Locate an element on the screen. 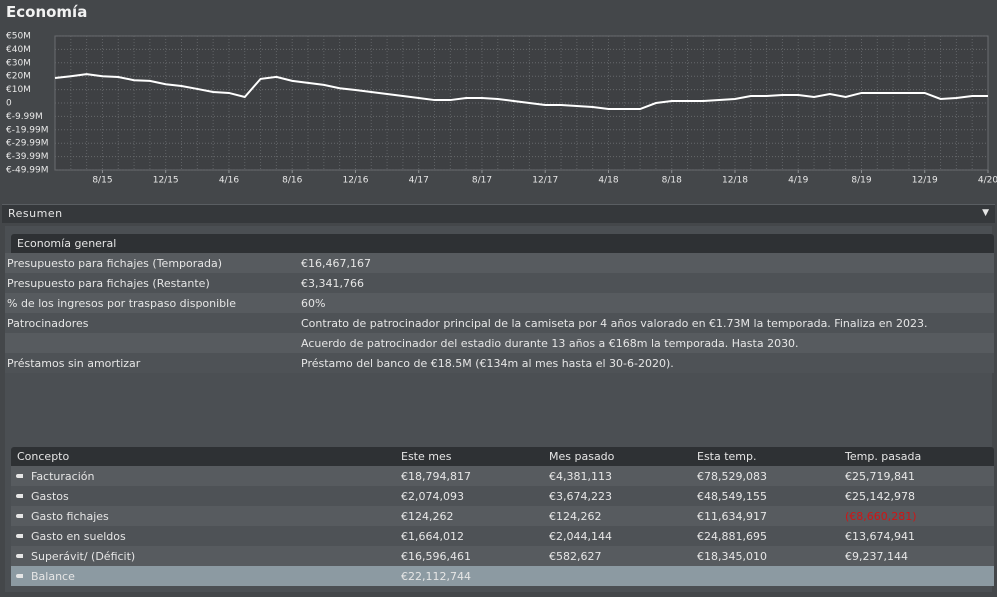 This screenshot has width=997, height=597. y-tick-label: €-39.99M is located at coordinates (27, 157).